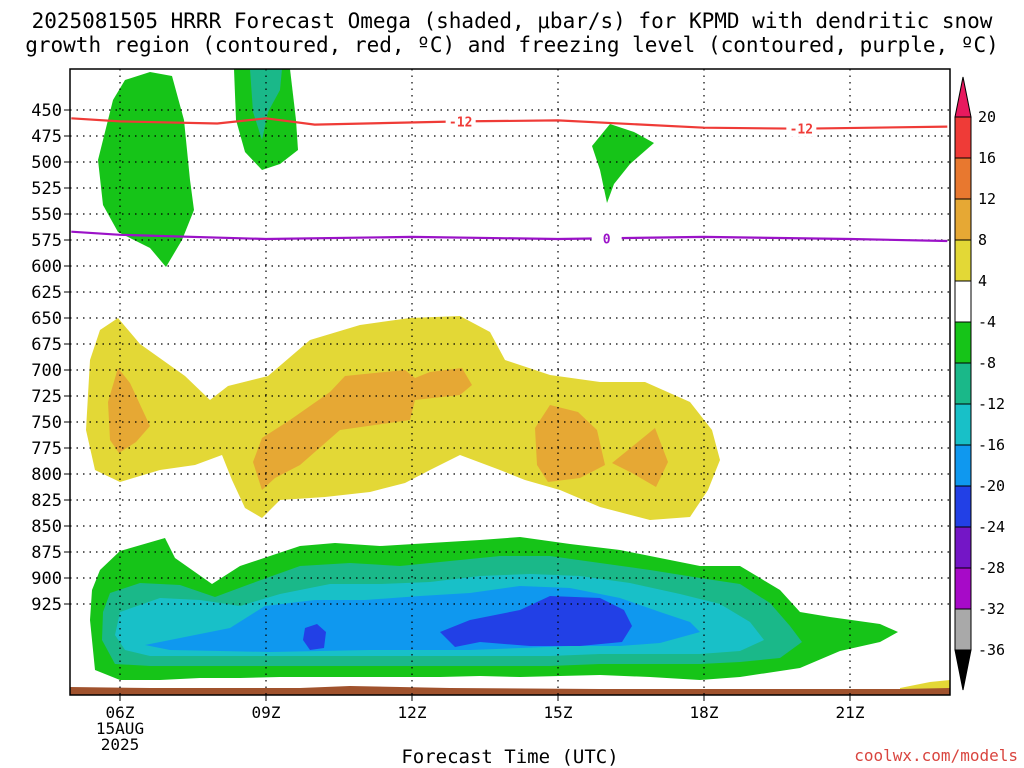 Image resolution: width=1024 pixels, height=768 pixels. Describe the element at coordinates (120, 744) in the screenshot. I see `date-year: 2025` at that location.